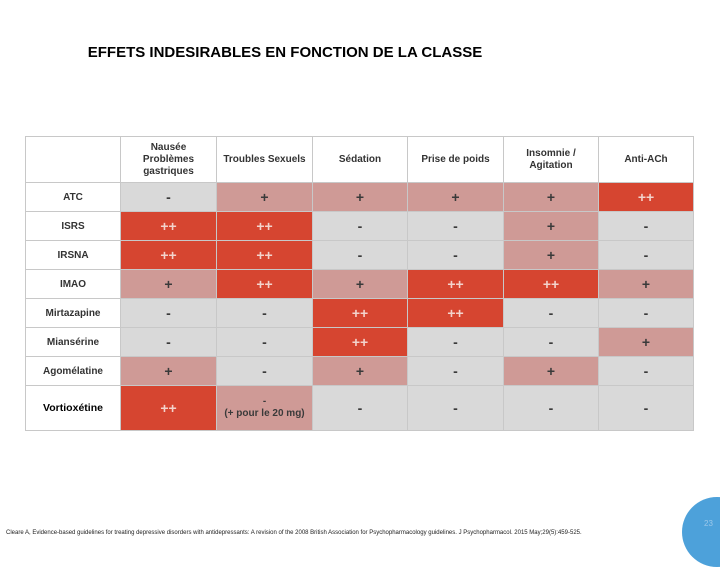 The height and width of the screenshot is (567, 720). I want to click on column-header-insomnie: Insomnie / Agitation, so click(551, 159).